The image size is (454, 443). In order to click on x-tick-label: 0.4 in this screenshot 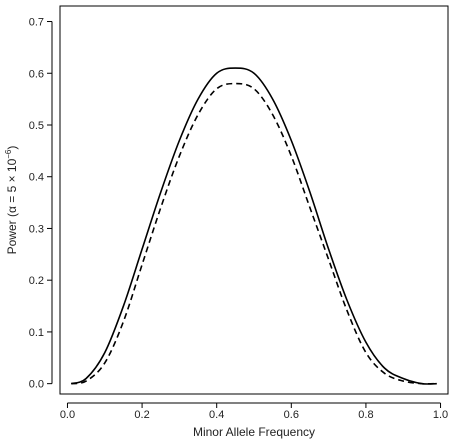, I will do `click(216, 415)`.